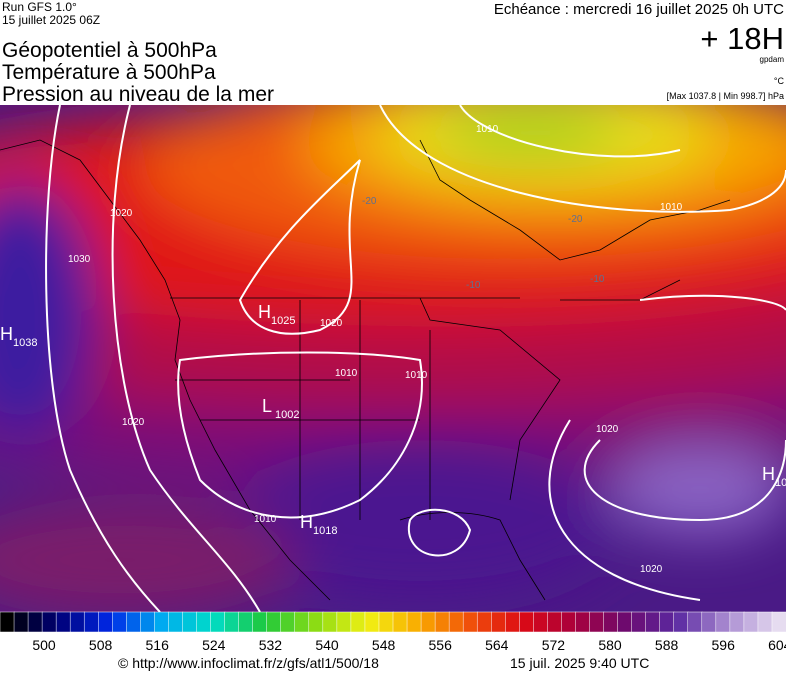 This screenshot has height=677, width=786. Describe the element at coordinates (25, 343) in the screenshot. I see `center-value: 1038` at that location.